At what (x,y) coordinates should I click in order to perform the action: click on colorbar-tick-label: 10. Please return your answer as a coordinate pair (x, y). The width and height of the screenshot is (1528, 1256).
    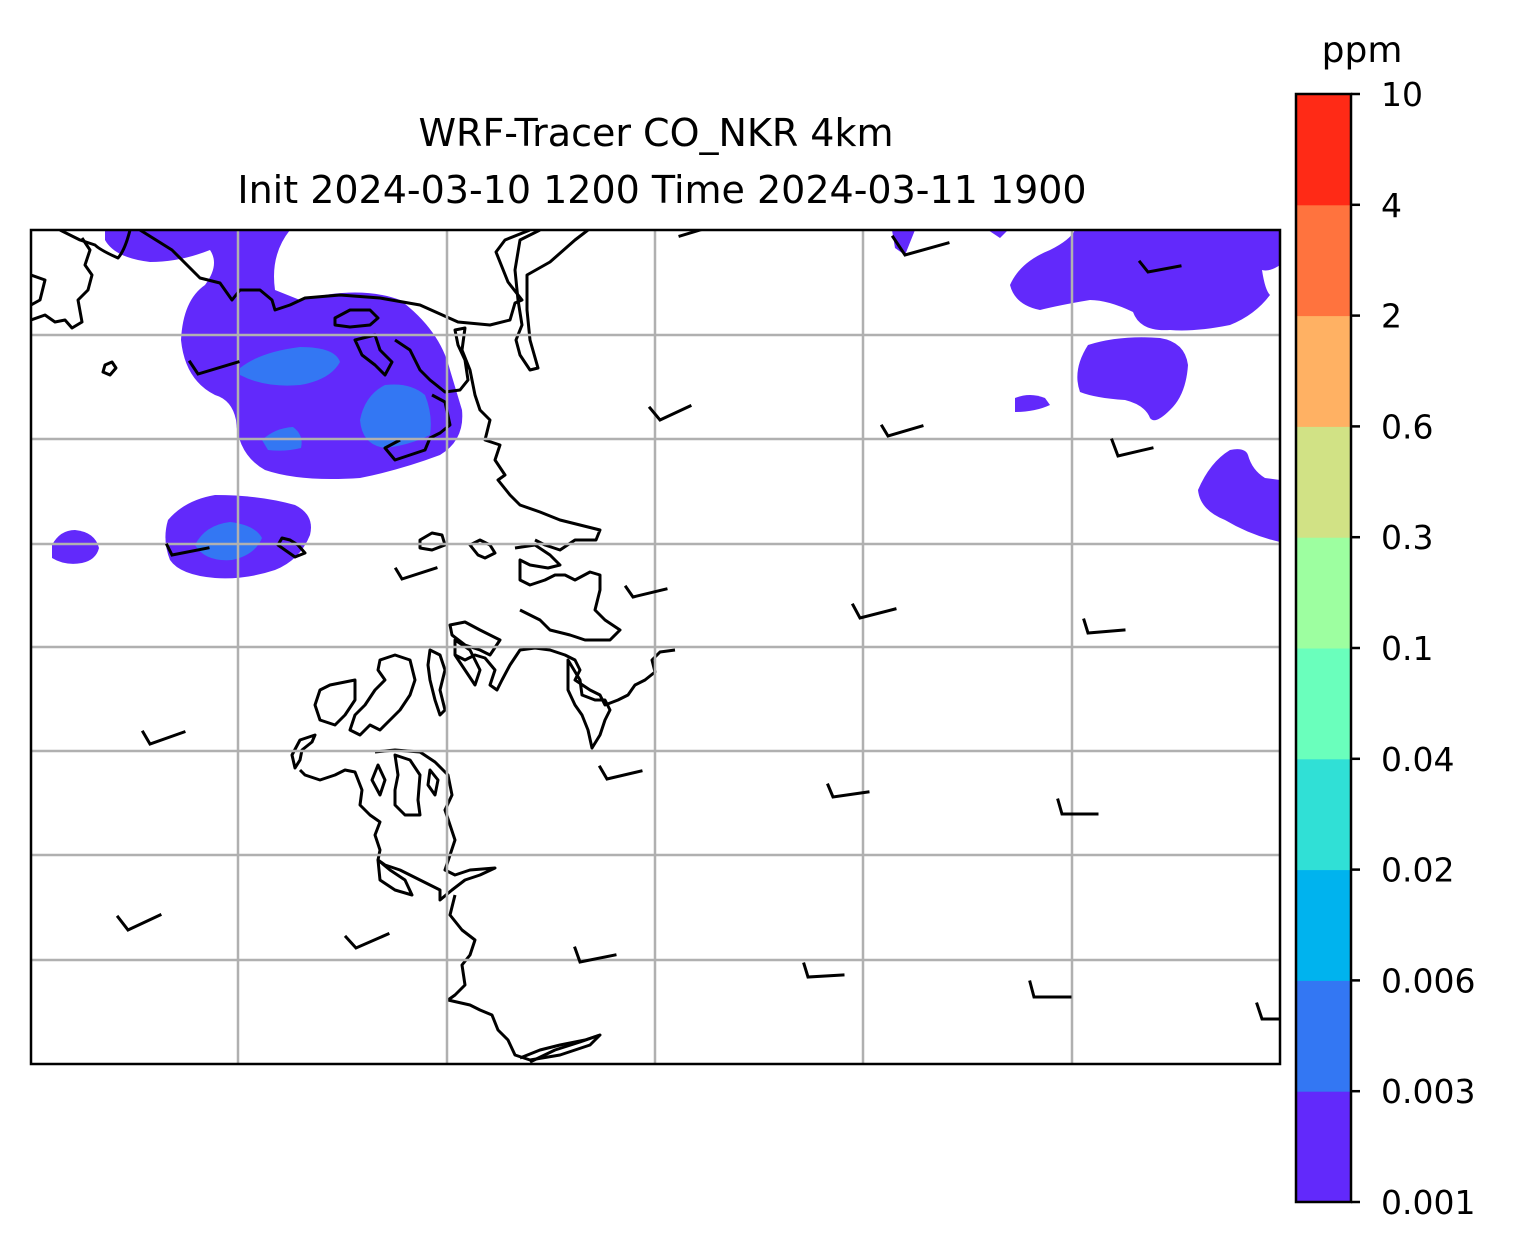
    Looking at the image, I should click on (1402, 94).